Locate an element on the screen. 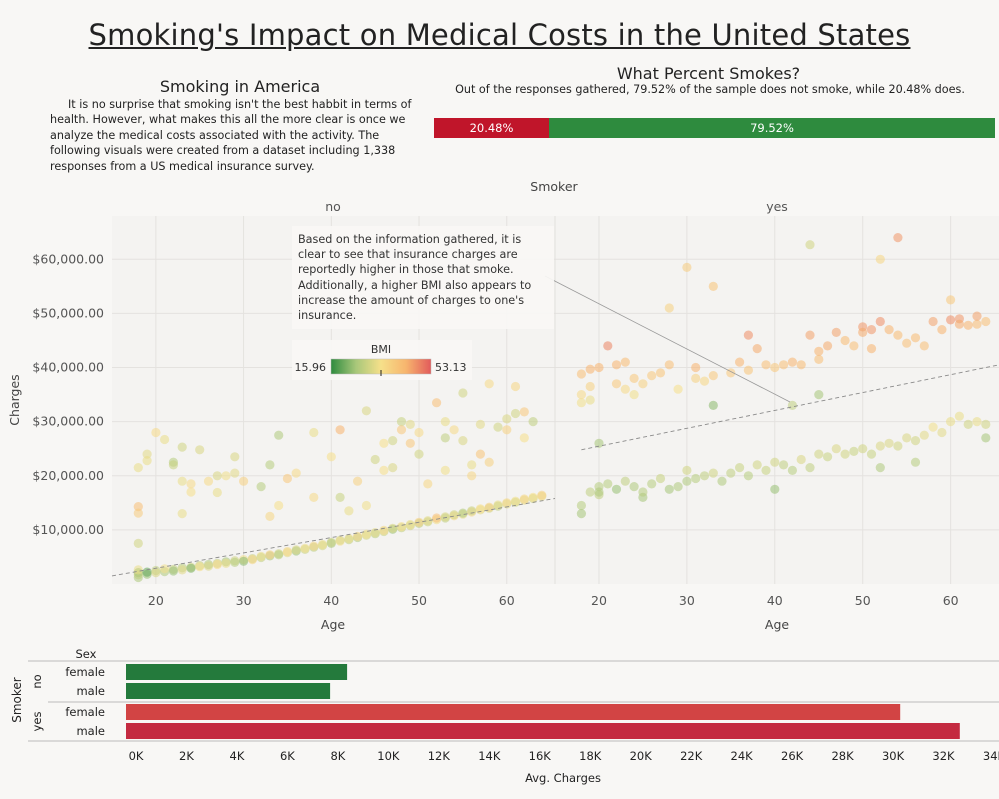 This screenshot has width=999, height=799. bar-x-tick-label: 2K is located at coordinates (186, 756).